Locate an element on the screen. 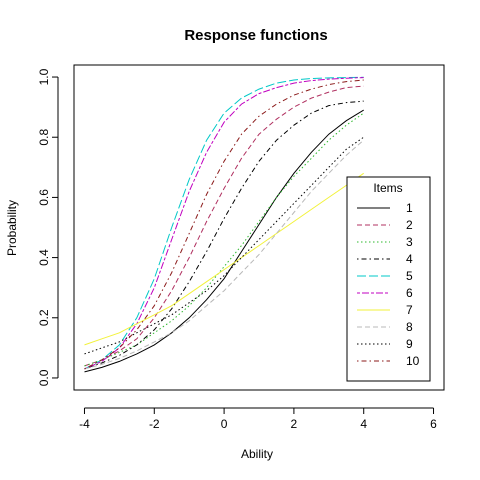  legend-box is located at coordinates (388, 279).